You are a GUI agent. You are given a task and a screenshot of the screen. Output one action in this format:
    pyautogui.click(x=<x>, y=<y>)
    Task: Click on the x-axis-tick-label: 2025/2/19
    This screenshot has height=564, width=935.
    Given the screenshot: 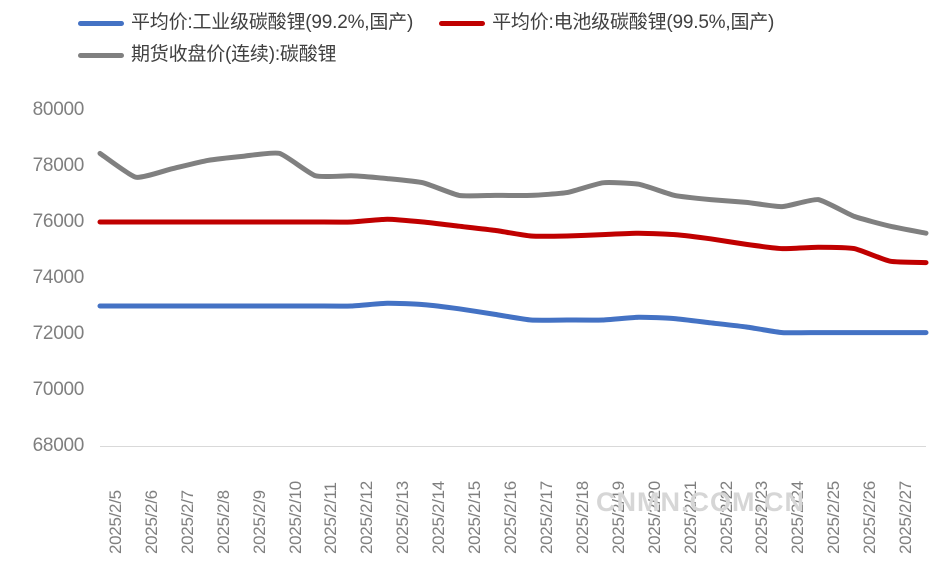 What is the action you would take?
    pyautogui.click(x=618, y=517)
    